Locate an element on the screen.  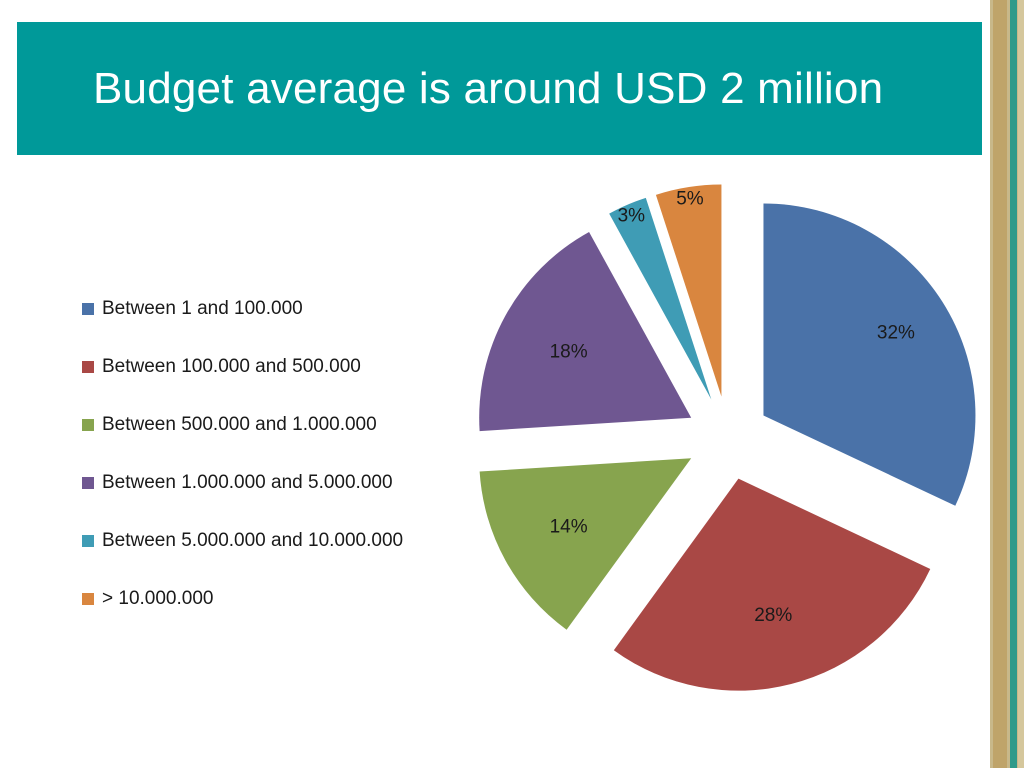
stripe-green is located at coordinates (1013, 384).